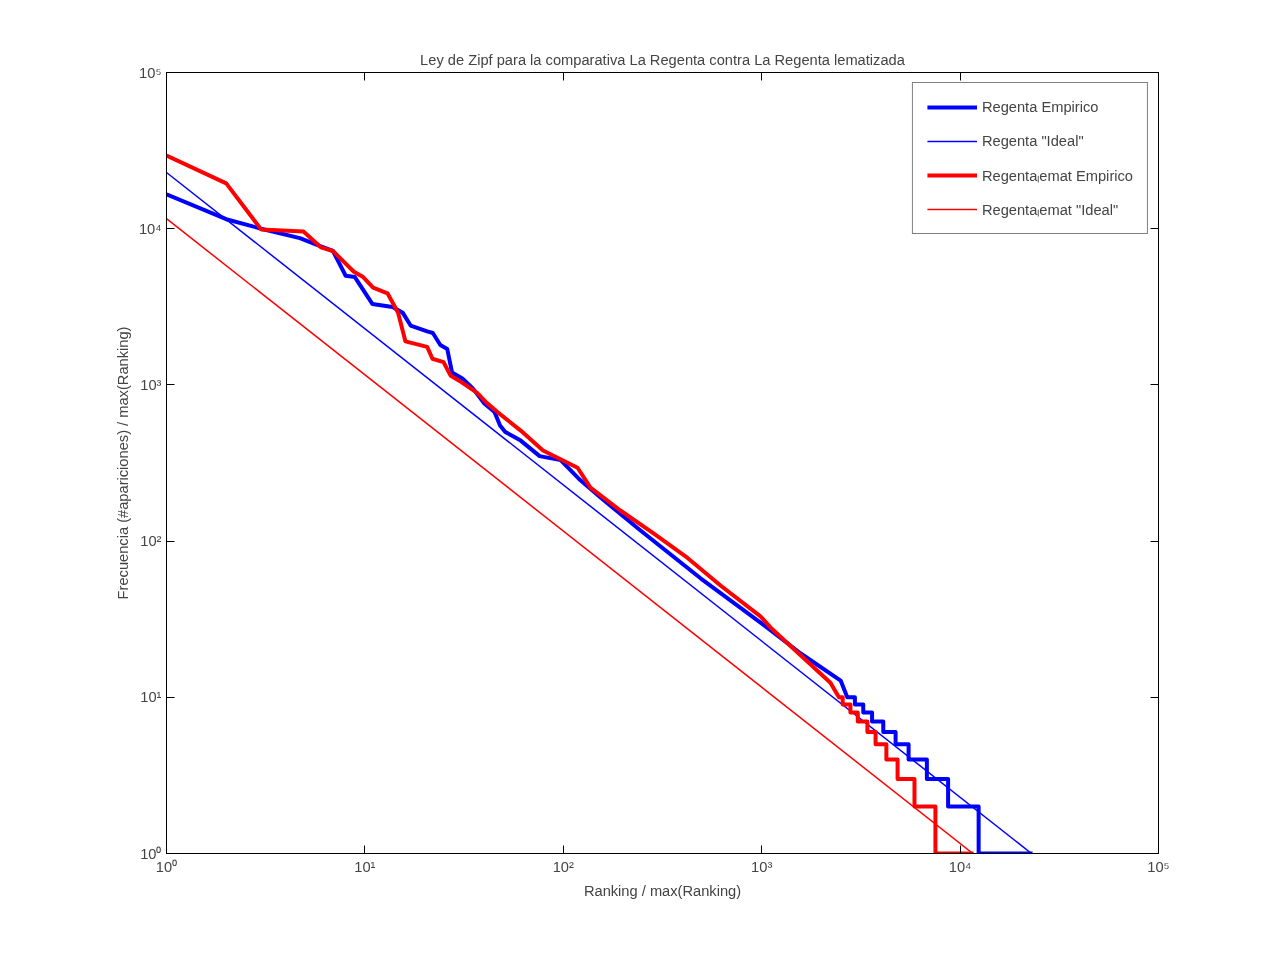 Image resolution: width=1280 pixels, height=960 pixels. Describe the element at coordinates (365, 866) in the screenshot. I see `x-tick-label: 10¹` at that location.